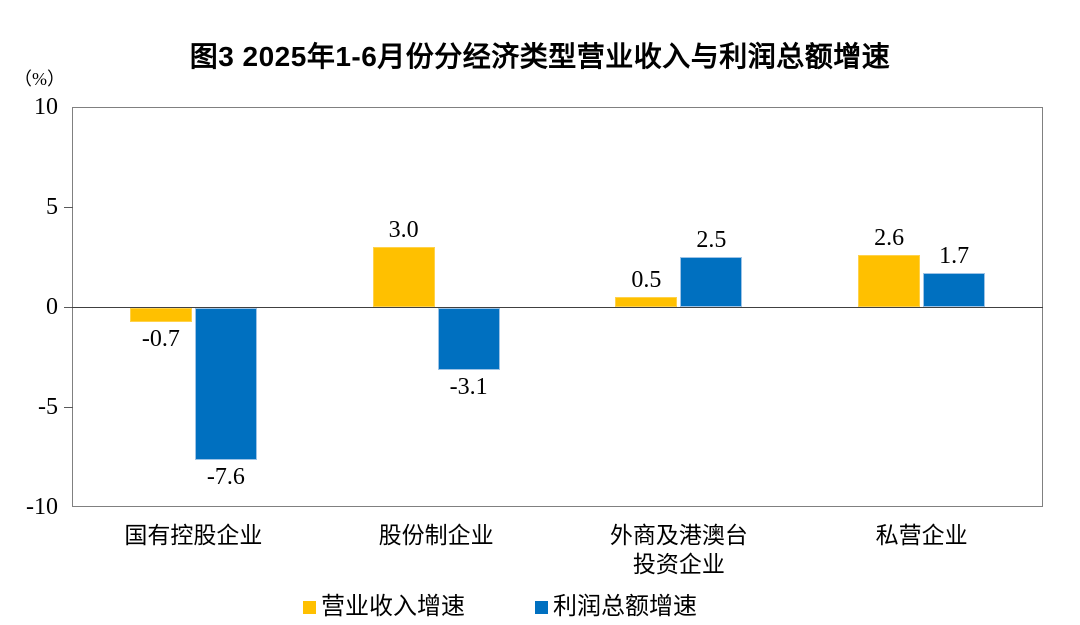  Describe the element at coordinates (520, 607) in the screenshot. I see `legend: 营业收入增速 利润总额增速` at that location.